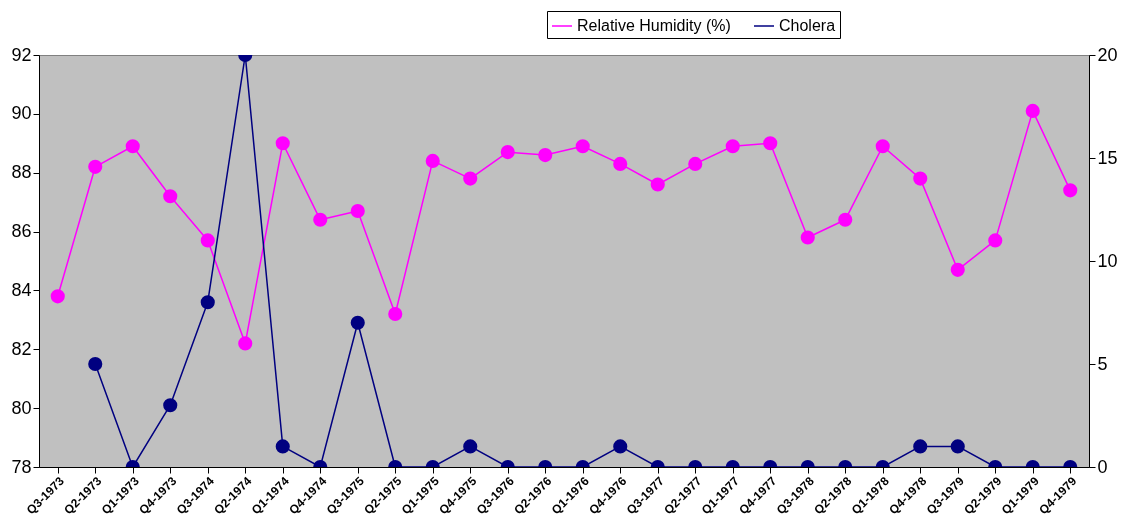 This screenshot has height=521, width=1128. What do you see at coordinates (21, 172) in the screenshot?
I see `y-tick-label: 88` at bounding box center [21, 172].